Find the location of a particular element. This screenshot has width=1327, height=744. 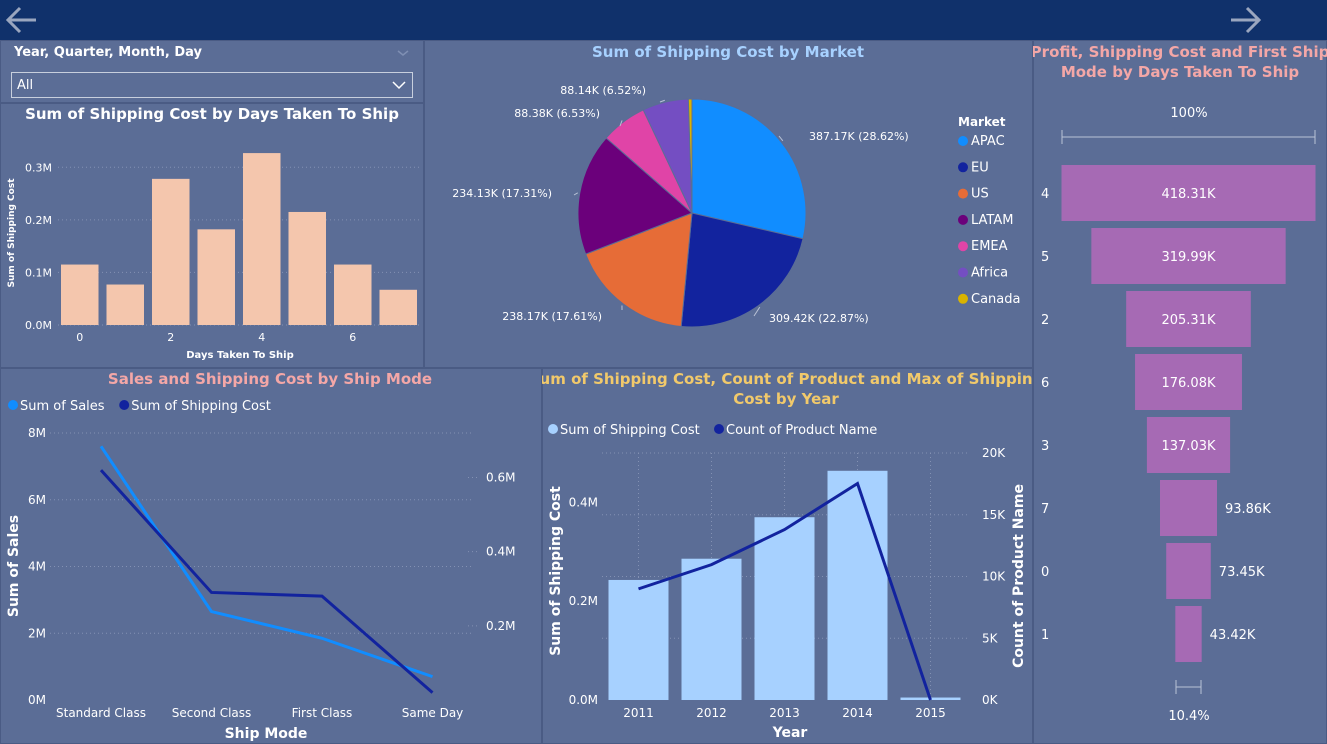

y-tick-label: 0.0M is located at coordinates (38, 325).